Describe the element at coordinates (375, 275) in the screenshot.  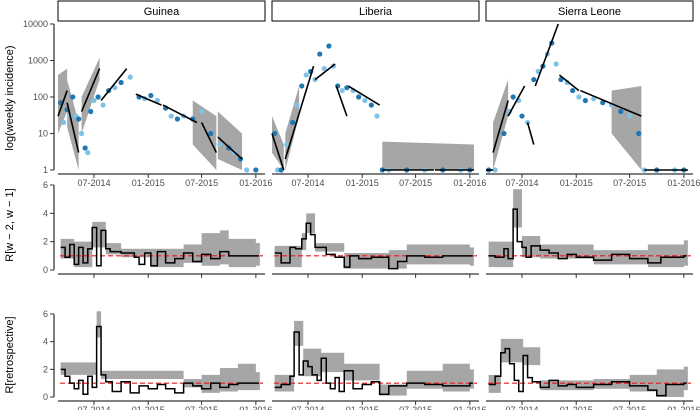
I see `x-axis-r-window-liberia` at that location.